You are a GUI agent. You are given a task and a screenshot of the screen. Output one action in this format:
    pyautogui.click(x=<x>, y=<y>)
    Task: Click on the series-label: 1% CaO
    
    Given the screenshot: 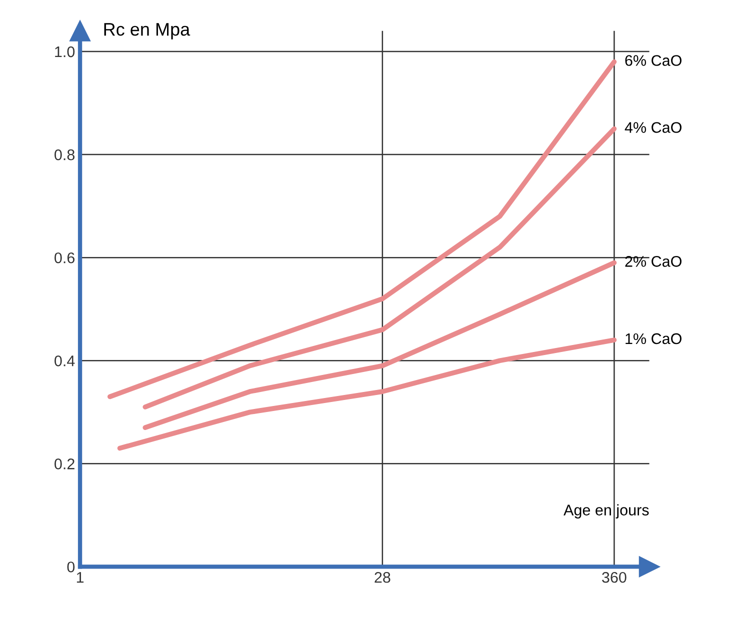 What is the action you would take?
    pyautogui.click(x=654, y=338)
    